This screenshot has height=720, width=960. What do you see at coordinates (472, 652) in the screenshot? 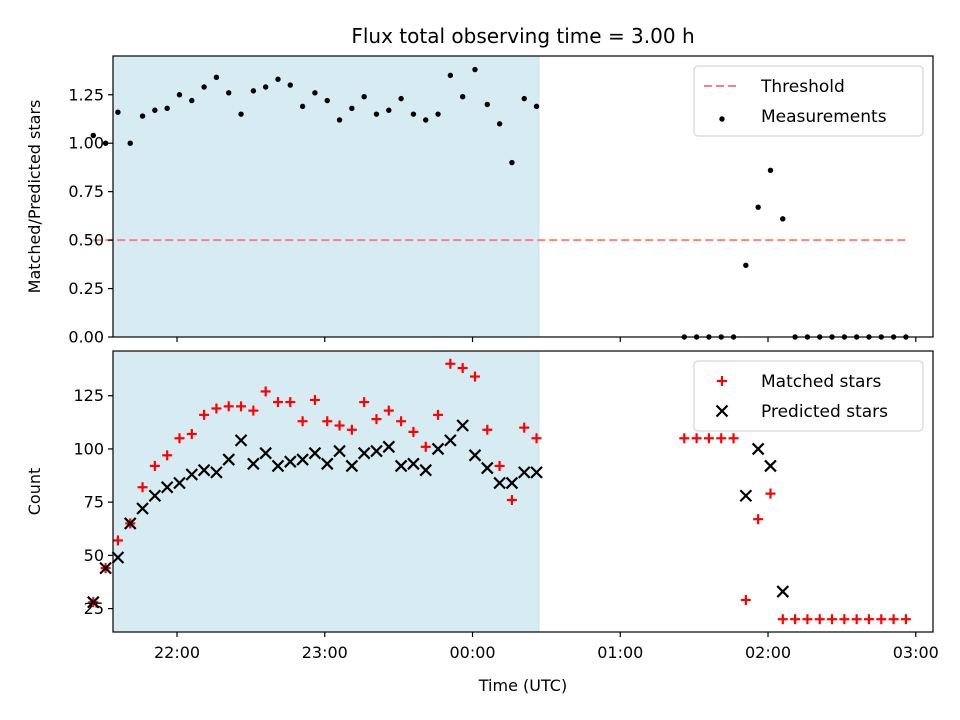
I see `x-tick-label: 00:00` at bounding box center [472, 652].